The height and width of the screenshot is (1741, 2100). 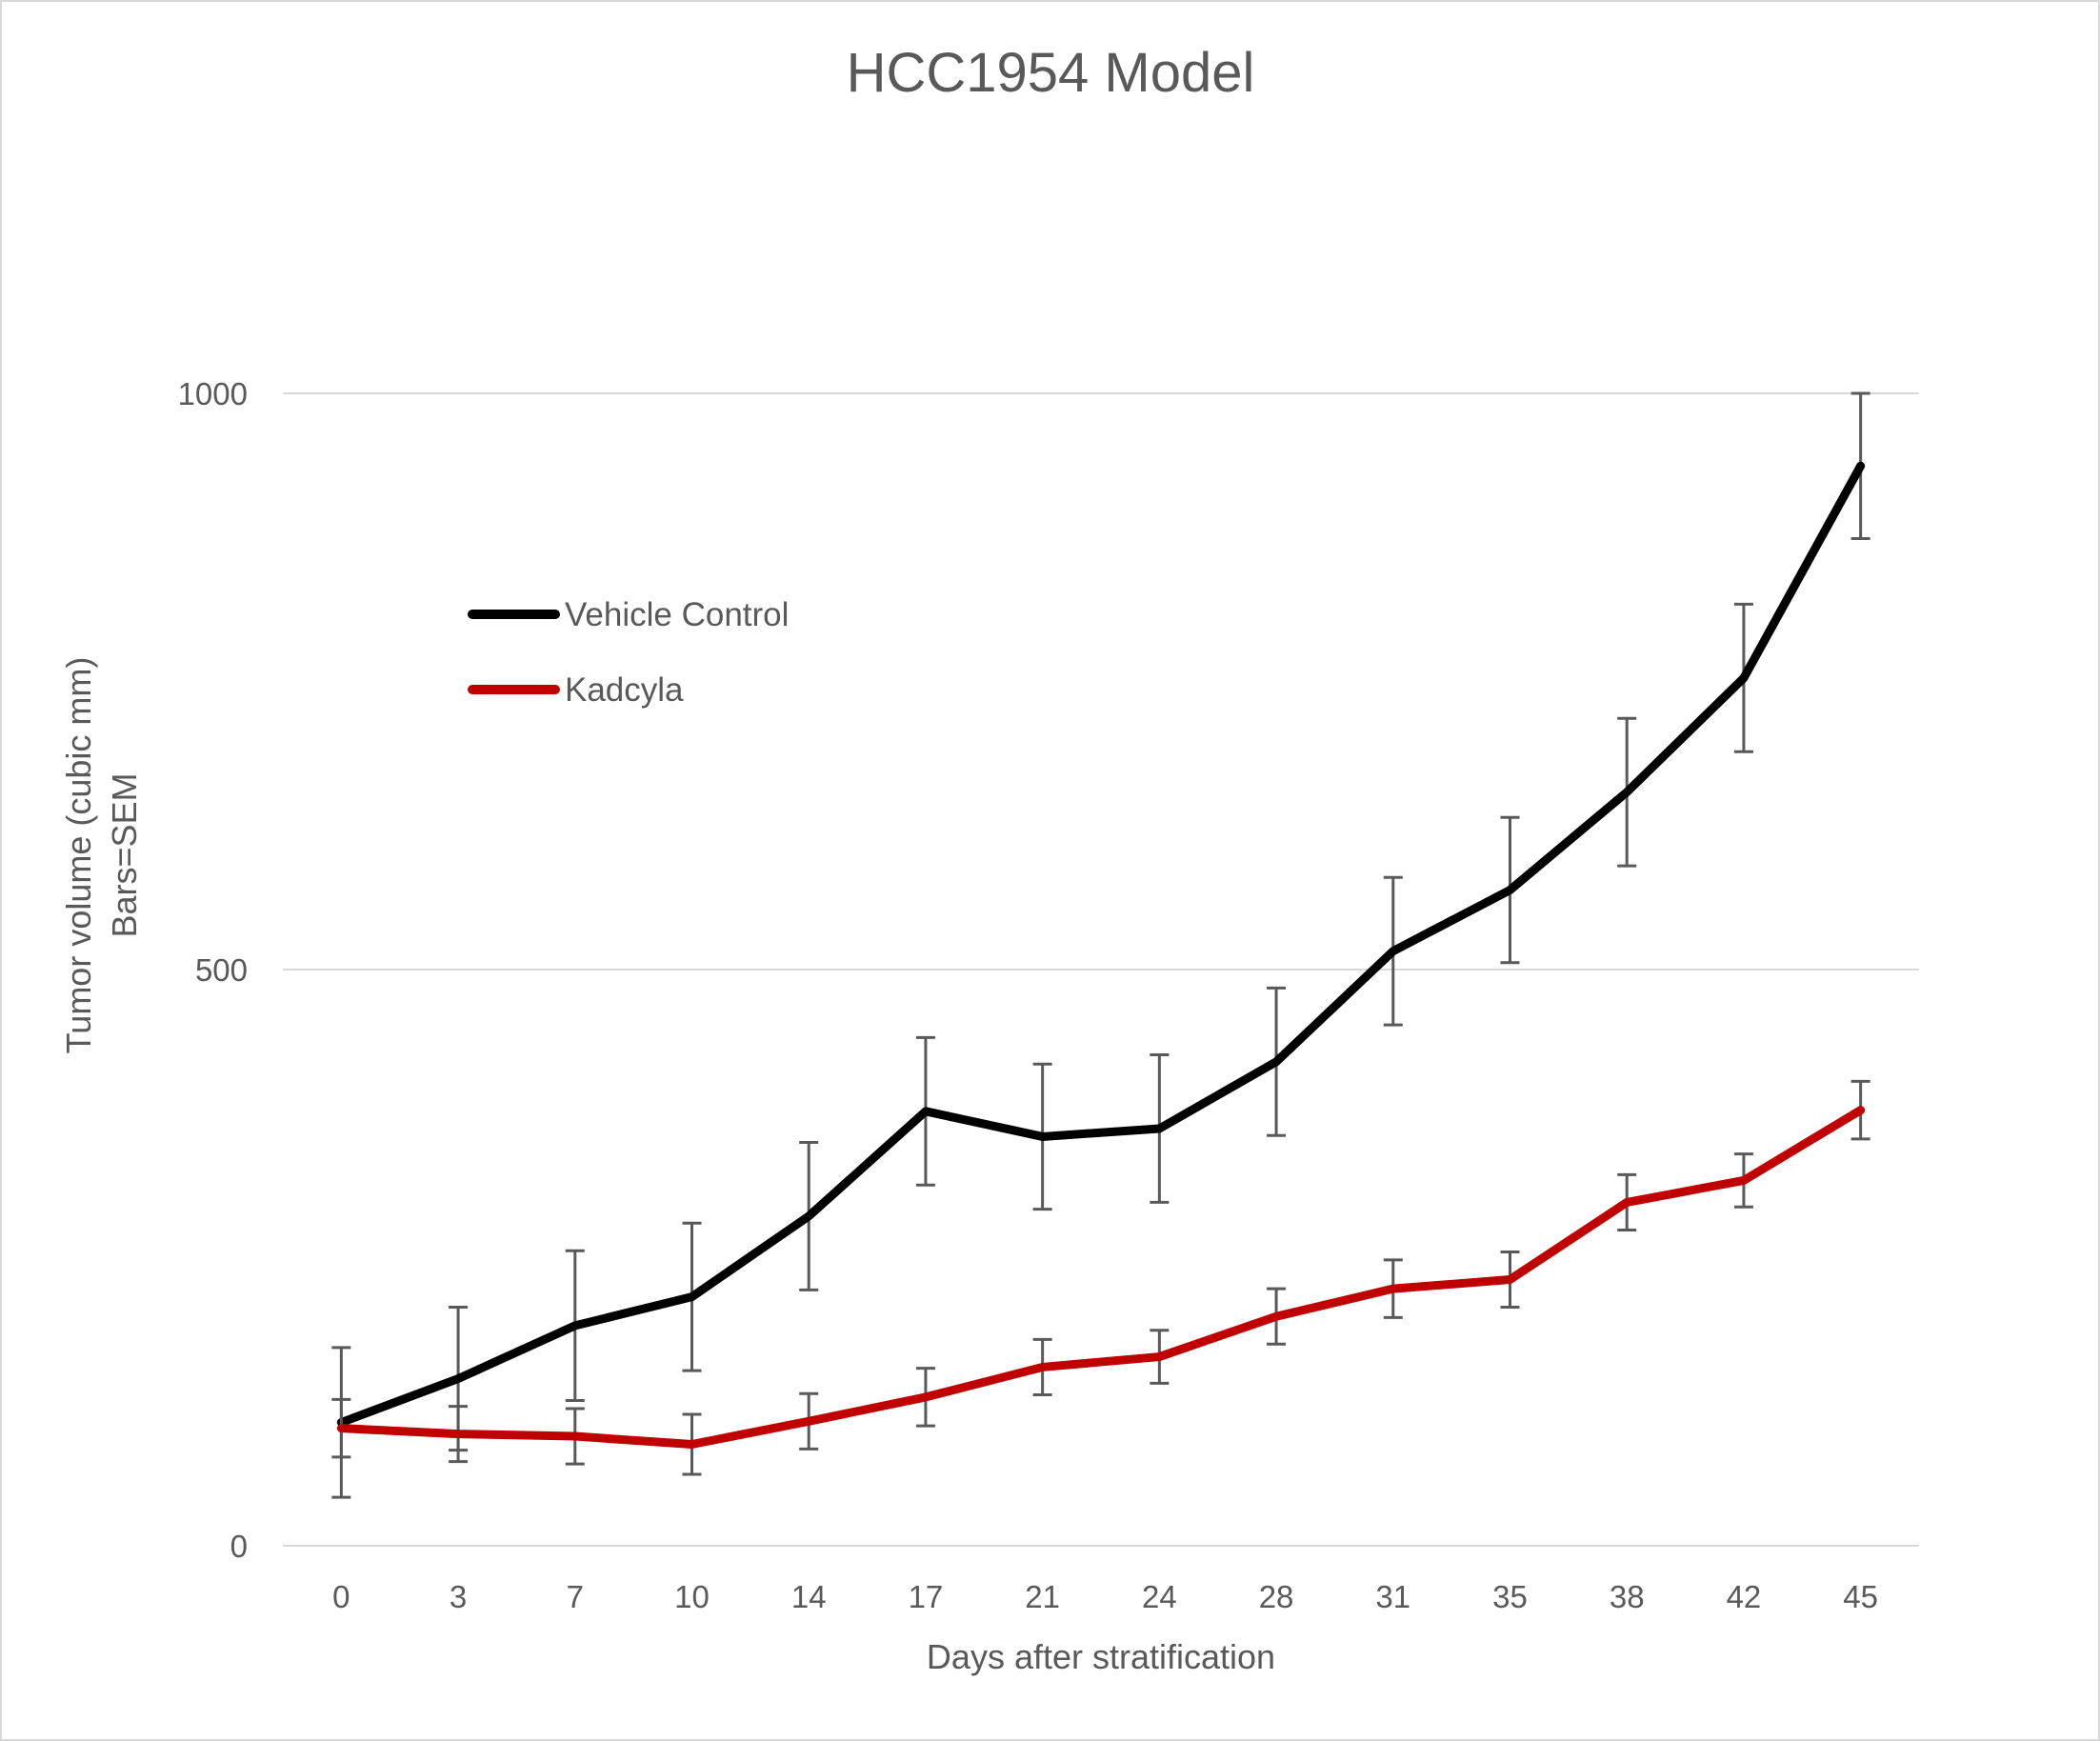 What do you see at coordinates (239, 1546) in the screenshot?
I see `y-tick-label: 0` at bounding box center [239, 1546].